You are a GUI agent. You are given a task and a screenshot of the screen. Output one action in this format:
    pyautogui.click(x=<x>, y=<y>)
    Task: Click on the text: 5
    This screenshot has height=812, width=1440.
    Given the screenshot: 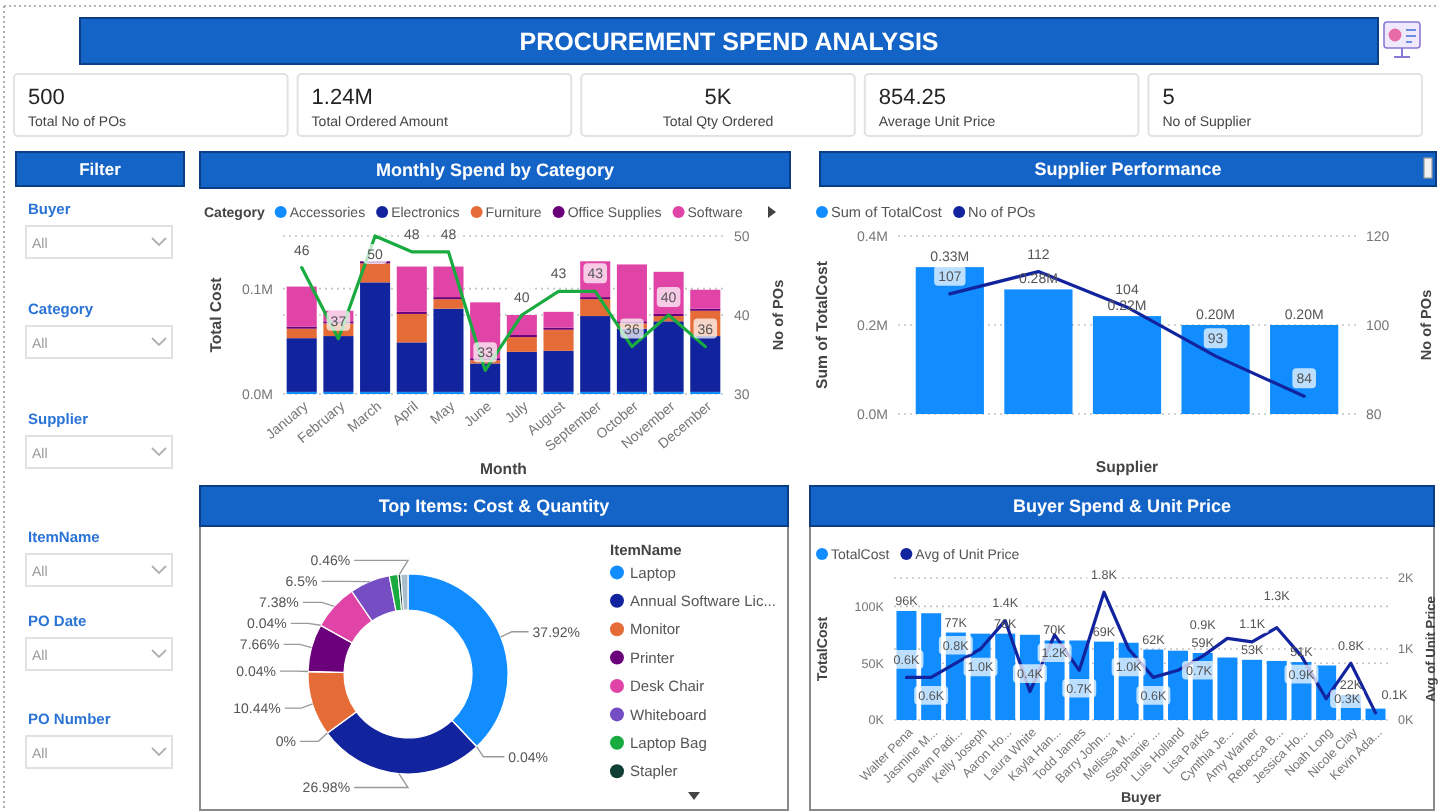 What is the action you would take?
    pyautogui.click(x=1168, y=98)
    